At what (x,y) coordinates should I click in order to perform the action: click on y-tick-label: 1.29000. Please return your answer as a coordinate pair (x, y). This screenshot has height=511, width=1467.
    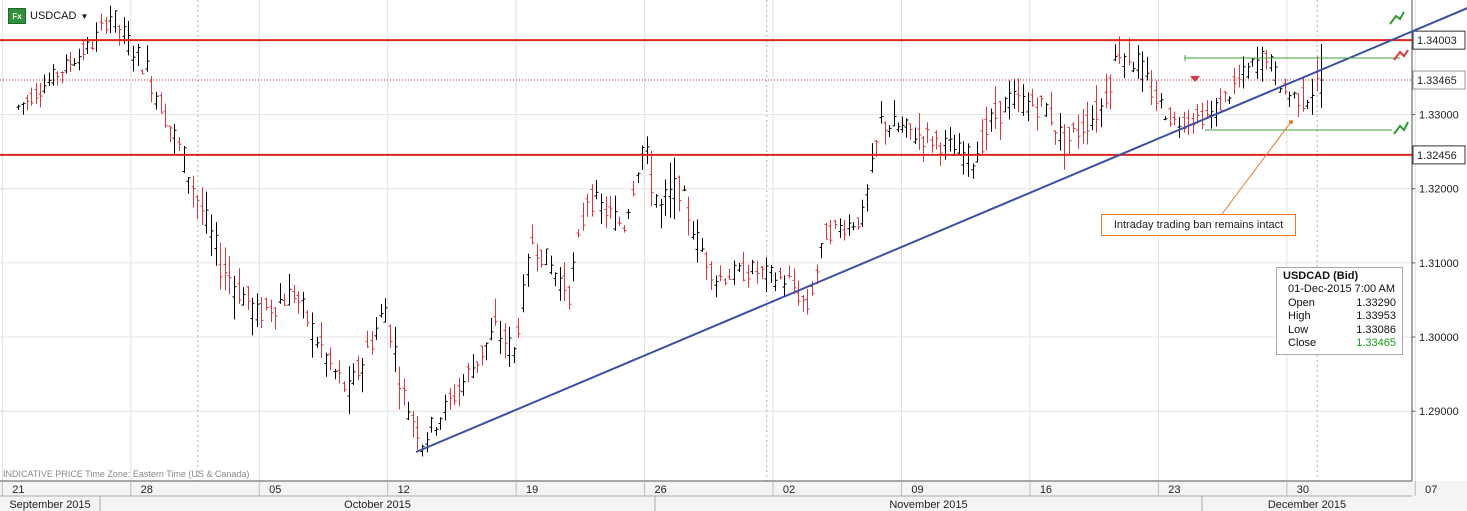
    Looking at the image, I should click on (1439, 412).